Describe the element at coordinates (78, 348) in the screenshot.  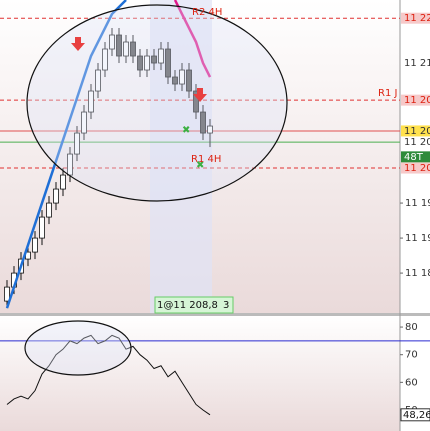
I see `highlight-ellipse` at that location.